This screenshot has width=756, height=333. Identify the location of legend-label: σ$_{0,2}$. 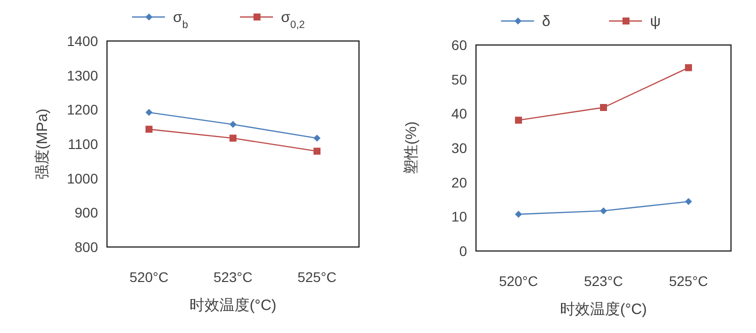
(293, 20).